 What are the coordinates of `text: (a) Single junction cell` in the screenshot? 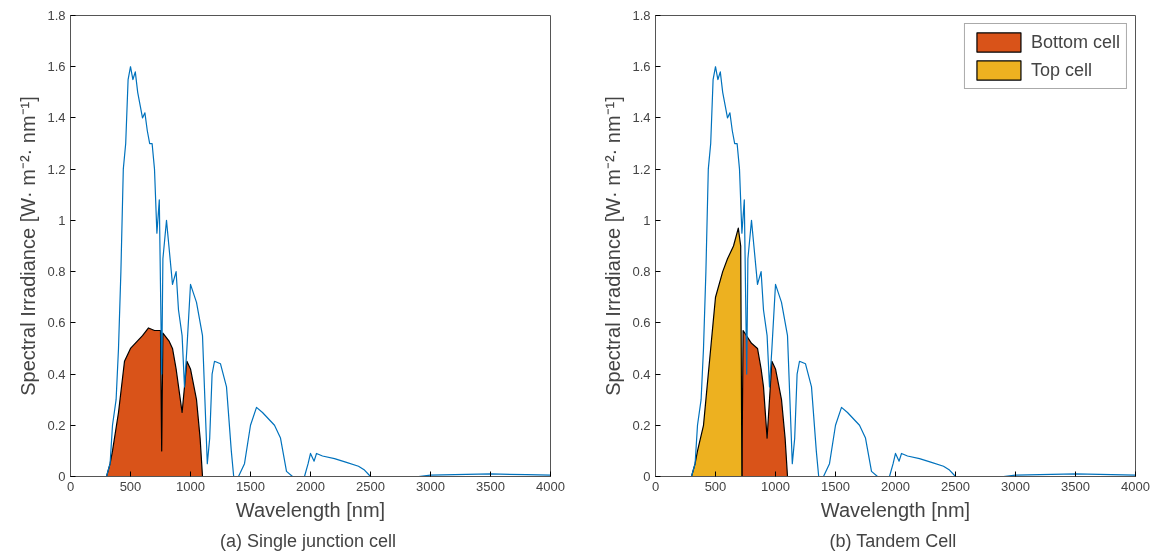 It's located at (308, 540).